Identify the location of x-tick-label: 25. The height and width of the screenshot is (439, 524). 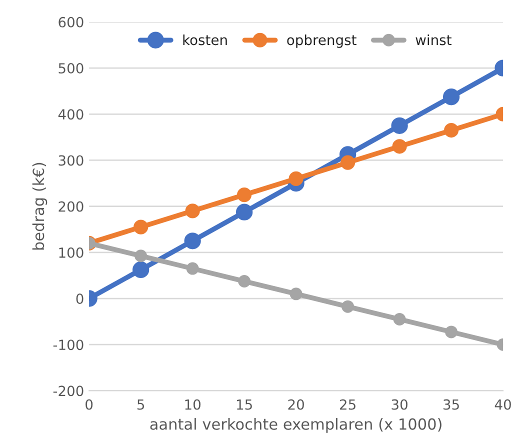
(348, 404).